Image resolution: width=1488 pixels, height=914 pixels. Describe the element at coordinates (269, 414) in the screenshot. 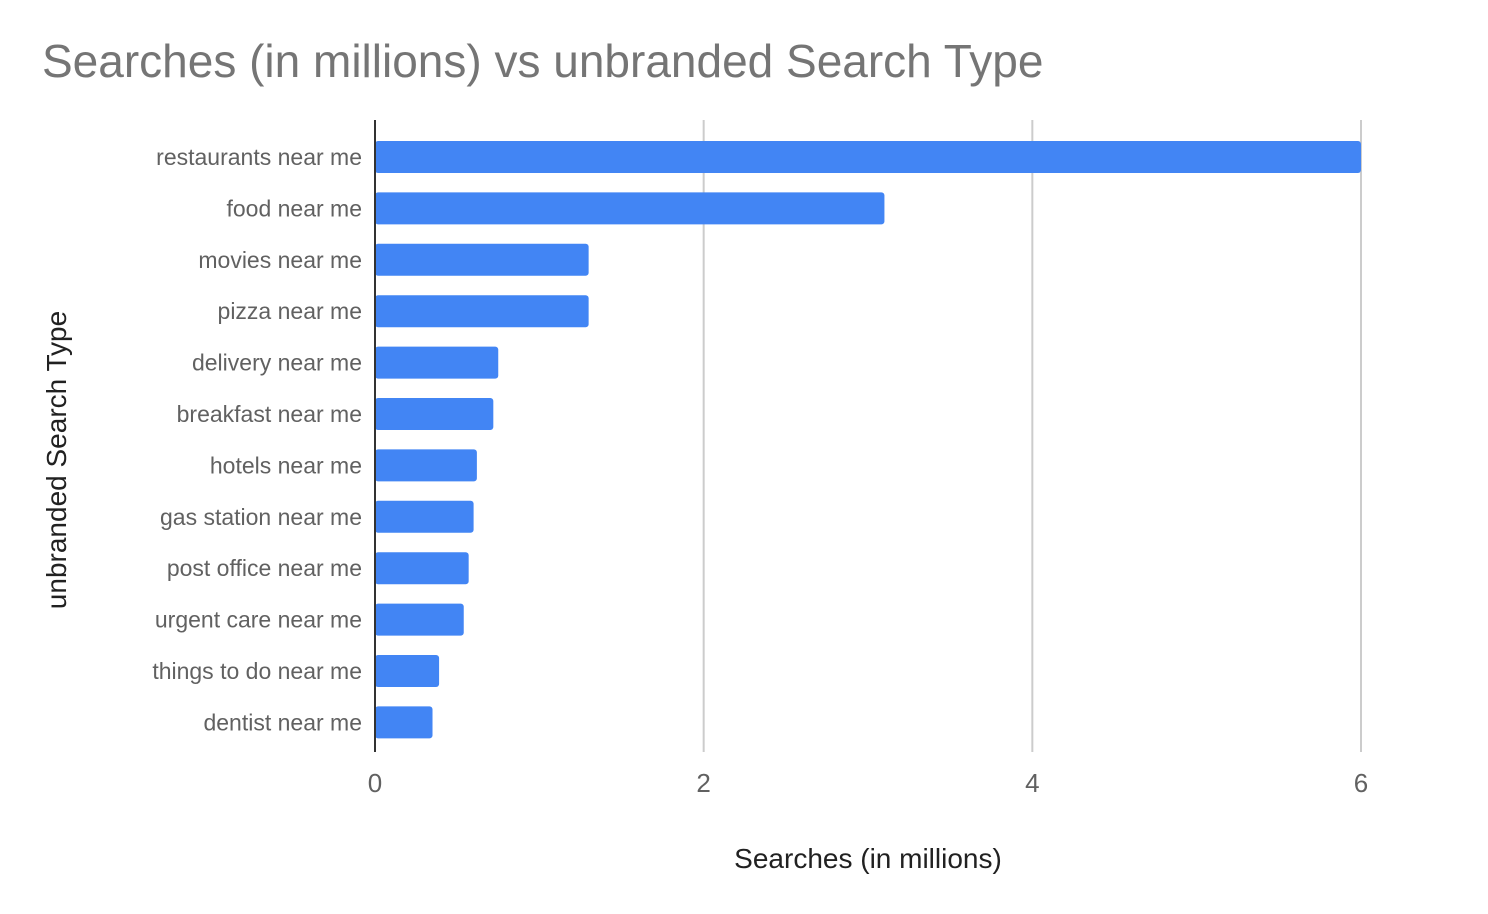

I see `category-label: breakfast near me` at that location.